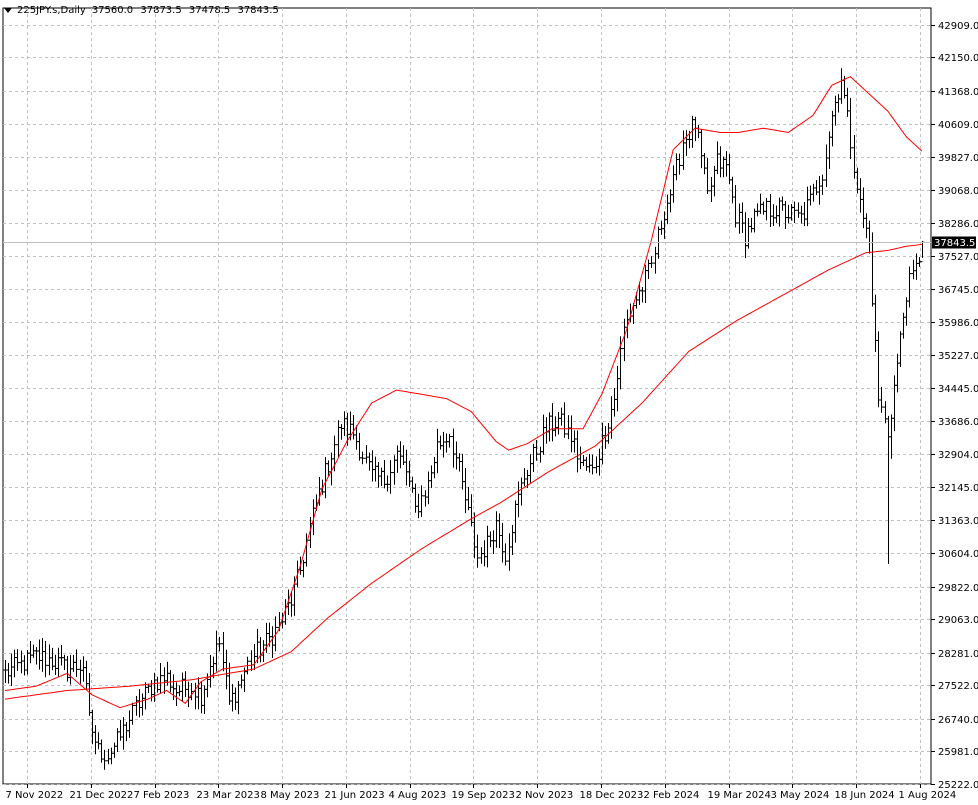  What do you see at coordinates (958, 422) in the screenshot?
I see `y-tick-label: 33686.0` at bounding box center [958, 422].